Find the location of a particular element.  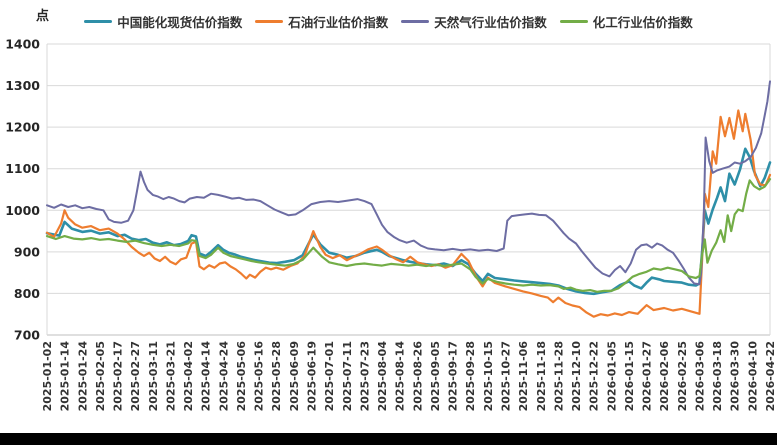

x-tick-label: 2025-04-14 is located at coordinates (206, 376).